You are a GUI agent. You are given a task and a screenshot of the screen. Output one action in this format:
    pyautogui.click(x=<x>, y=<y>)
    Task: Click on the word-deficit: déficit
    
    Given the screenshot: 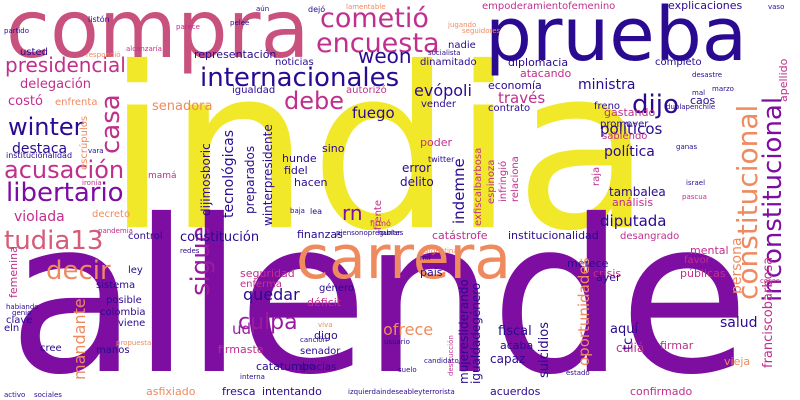 What is the action you would take?
    pyautogui.click(x=324, y=302)
    